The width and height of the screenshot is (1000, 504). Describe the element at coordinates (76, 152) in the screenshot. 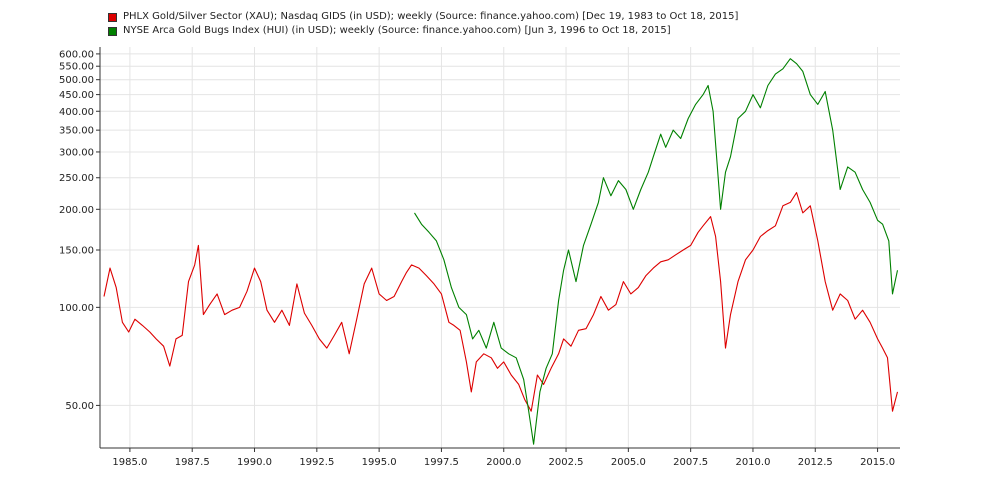

I see `y-tick-label: 300.00` at that location.